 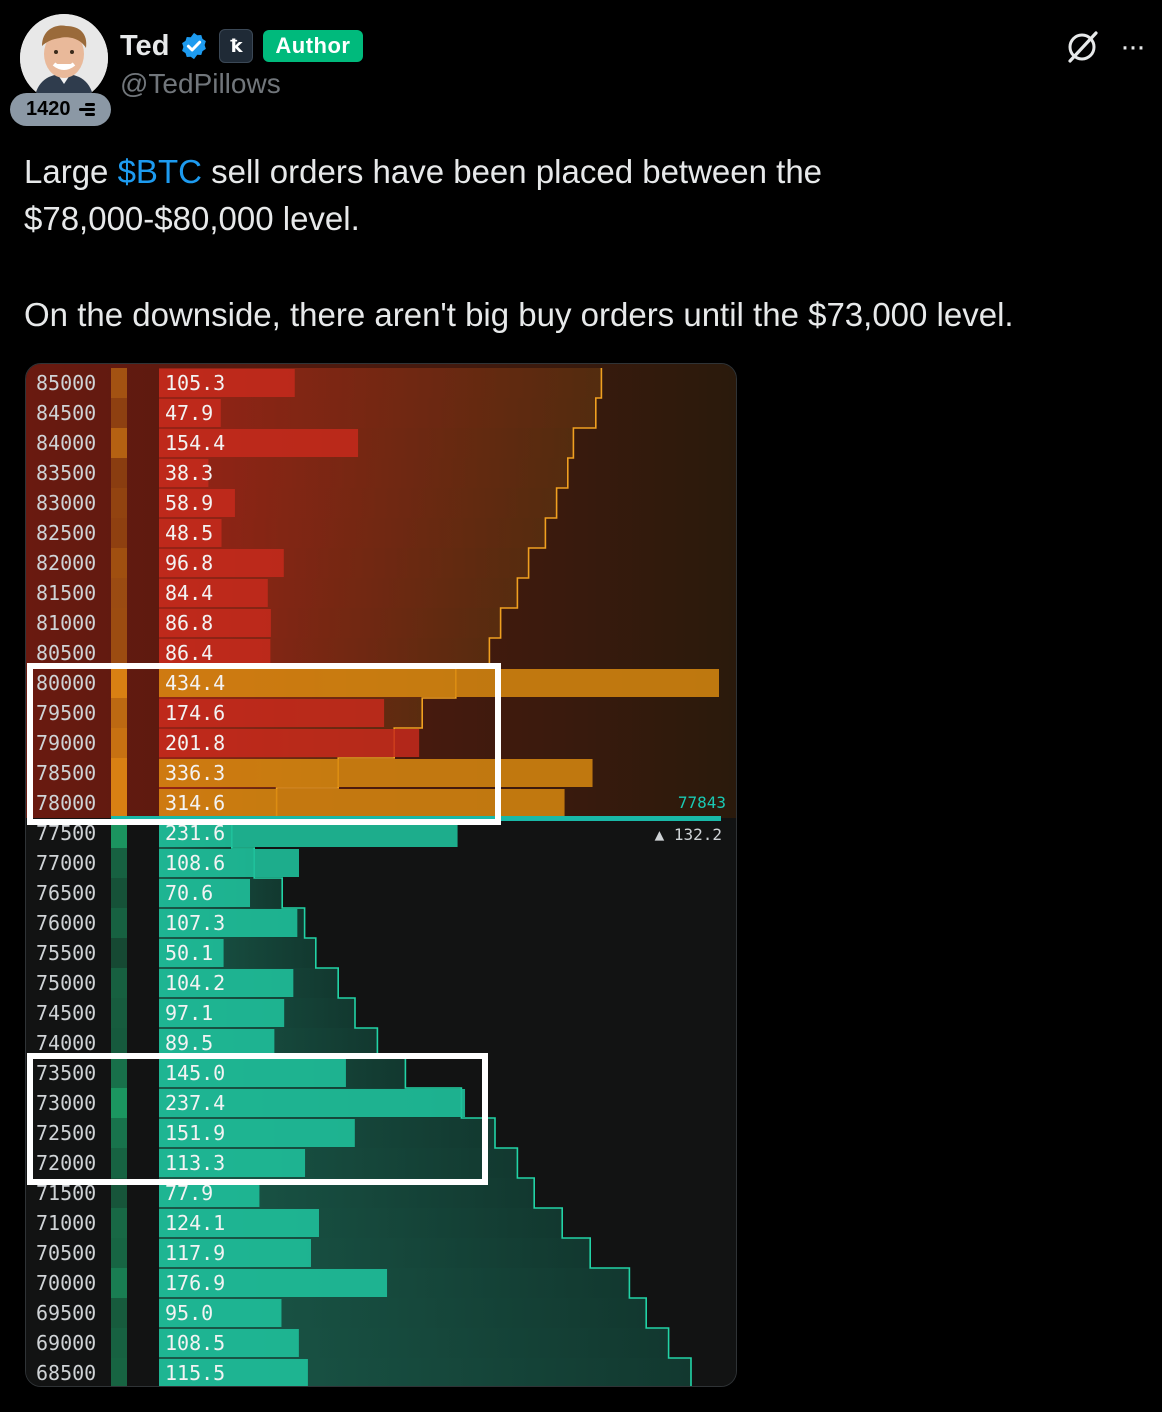 I want to click on price-label: 74500, so click(x=66, y=1013).